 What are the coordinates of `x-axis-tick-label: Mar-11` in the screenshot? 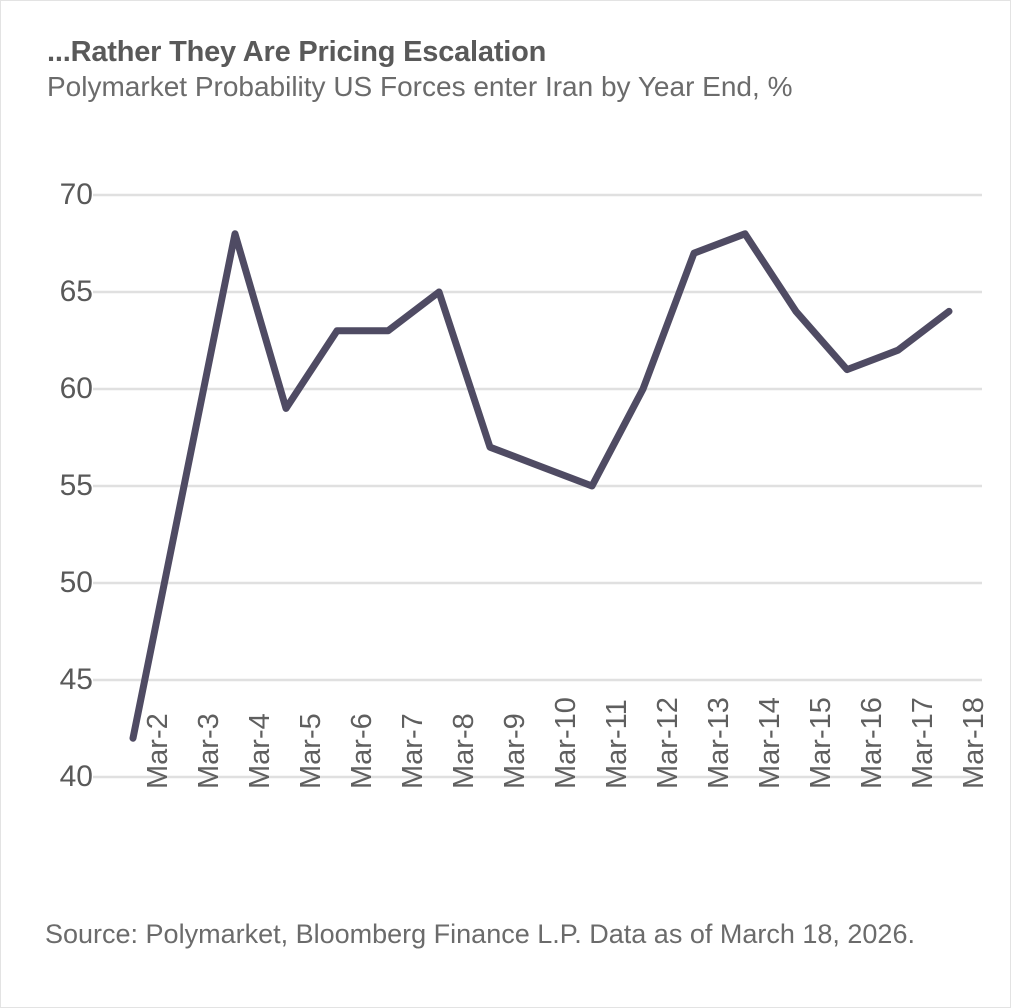 It's located at (617, 744).